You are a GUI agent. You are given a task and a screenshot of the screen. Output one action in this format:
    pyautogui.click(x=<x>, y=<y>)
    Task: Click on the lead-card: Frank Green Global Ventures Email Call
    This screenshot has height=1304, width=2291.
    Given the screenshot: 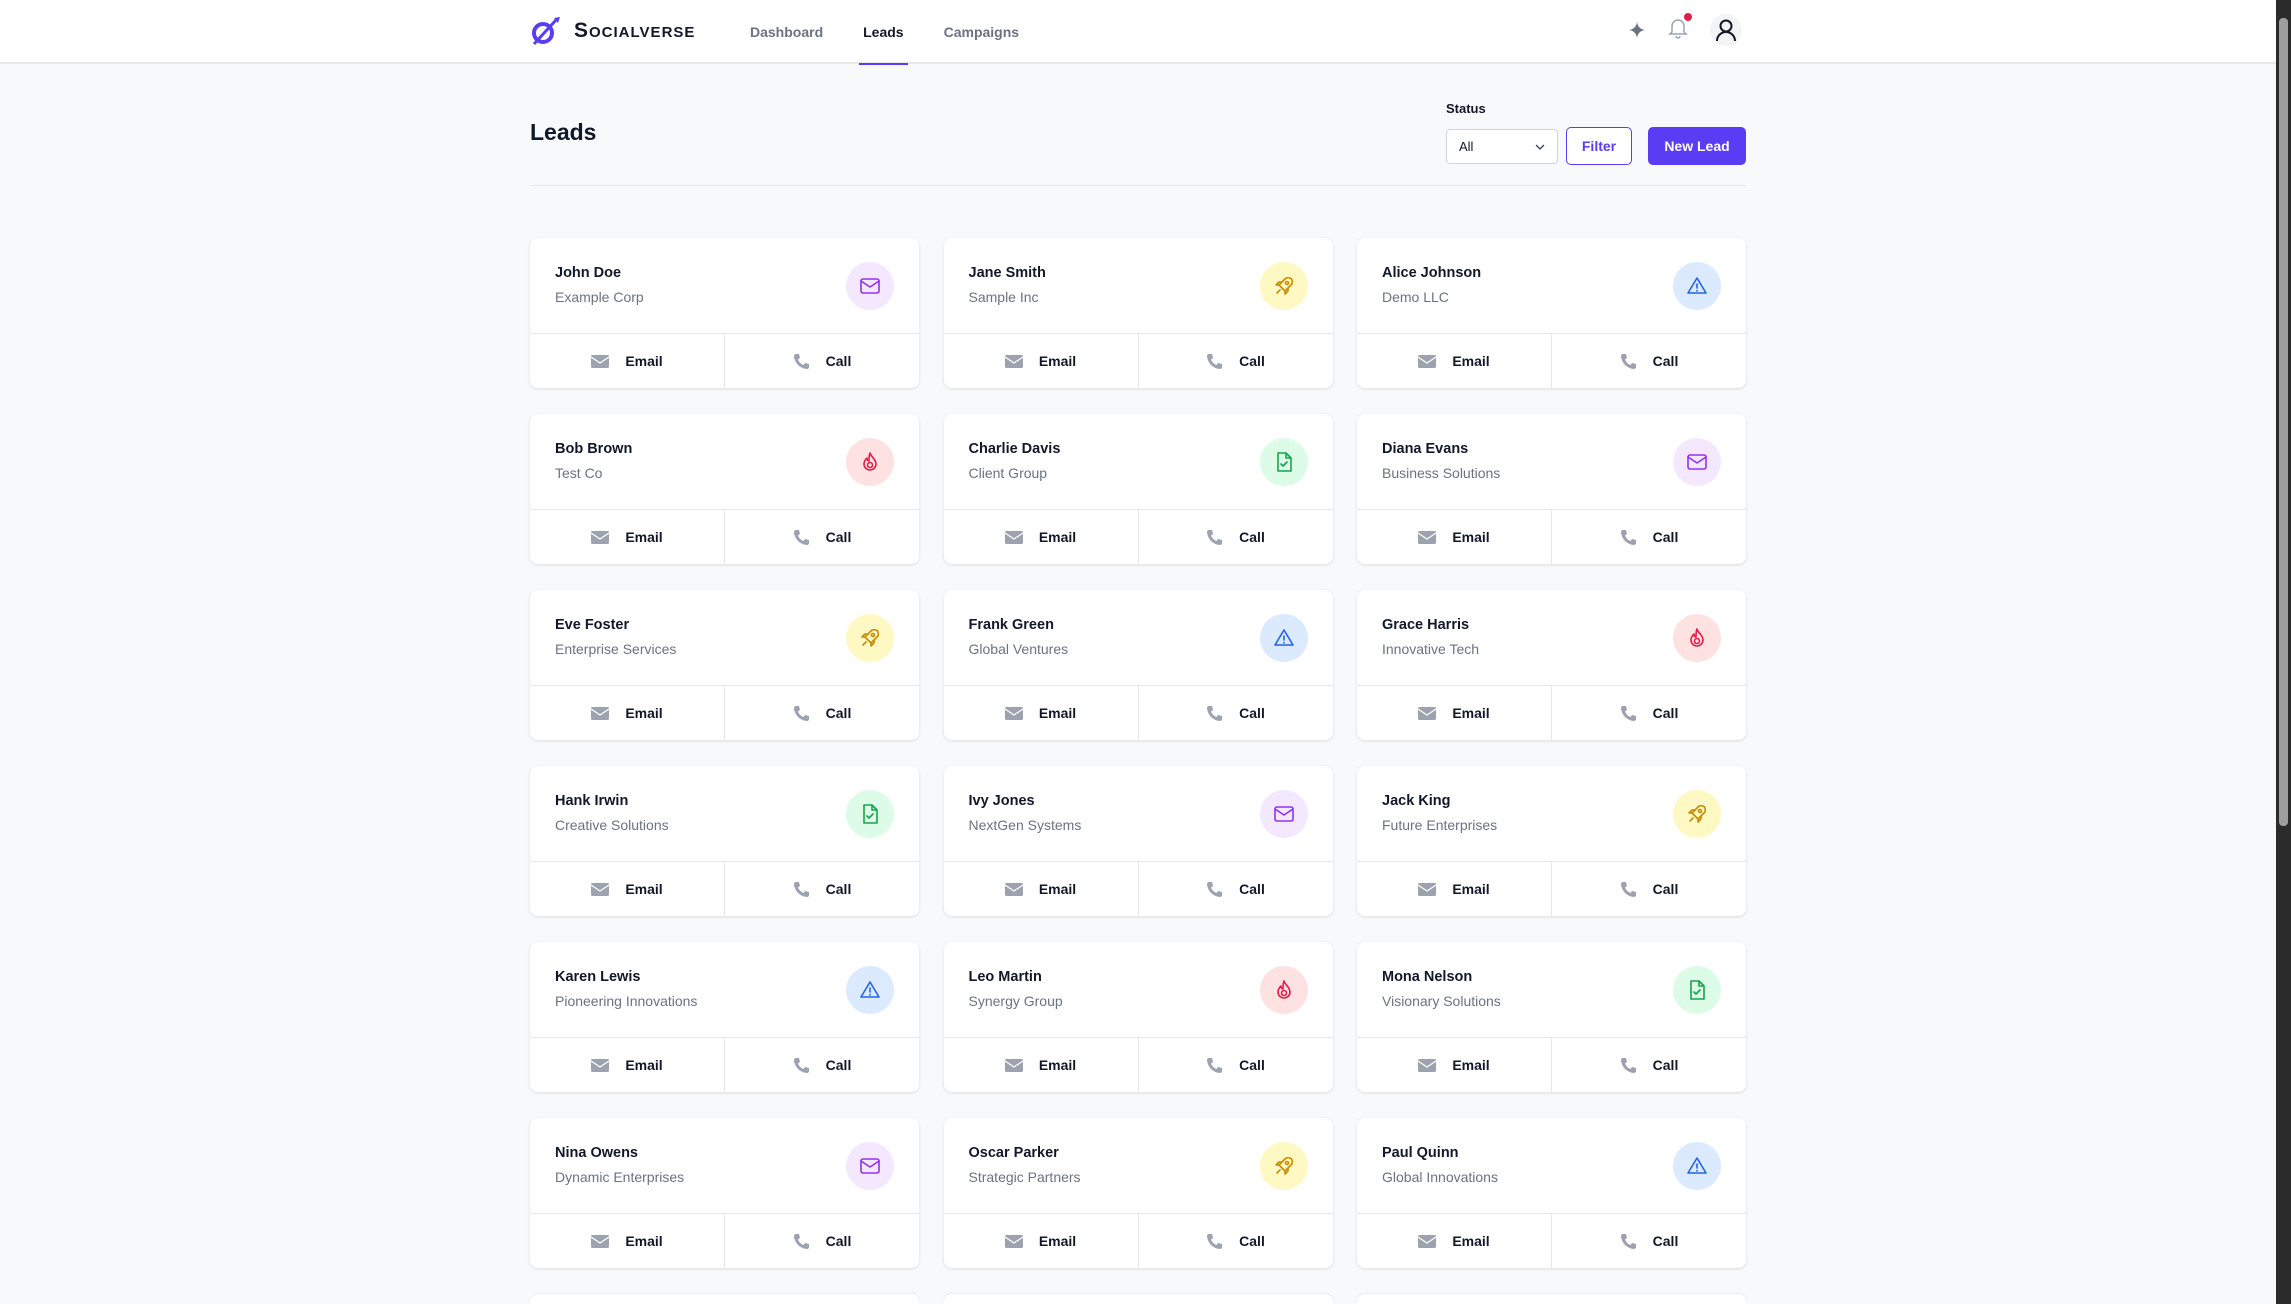 What is the action you would take?
    pyautogui.click(x=1138, y=665)
    